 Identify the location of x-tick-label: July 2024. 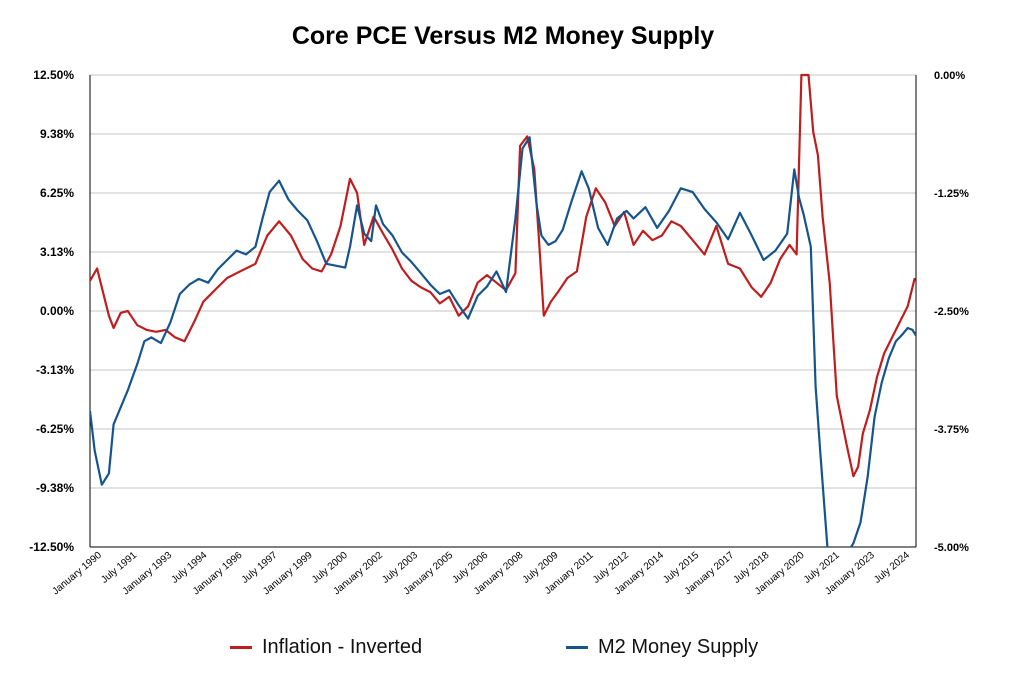
(892, 568).